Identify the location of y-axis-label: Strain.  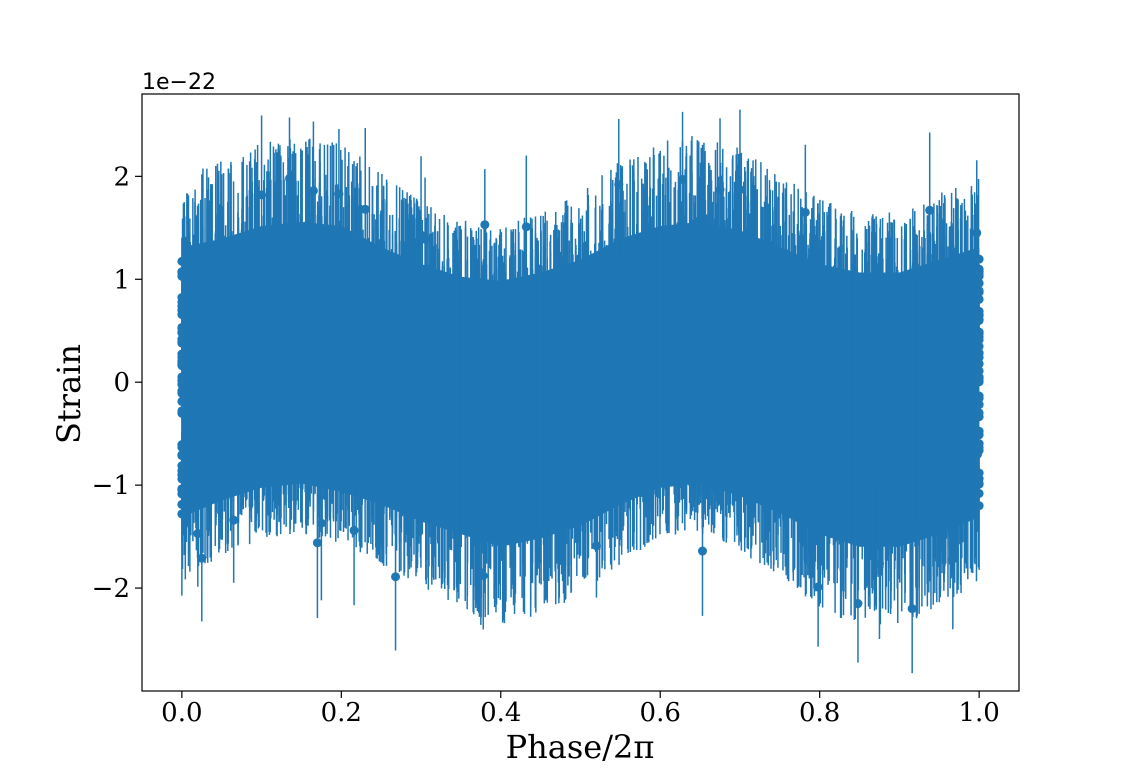
(69, 394).